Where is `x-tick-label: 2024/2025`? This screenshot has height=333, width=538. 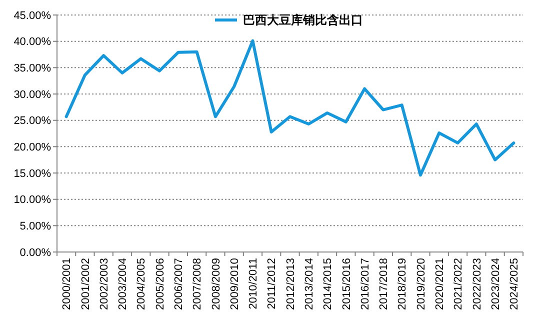 x-tick-label: 2024/2025 is located at coordinates (514, 284).